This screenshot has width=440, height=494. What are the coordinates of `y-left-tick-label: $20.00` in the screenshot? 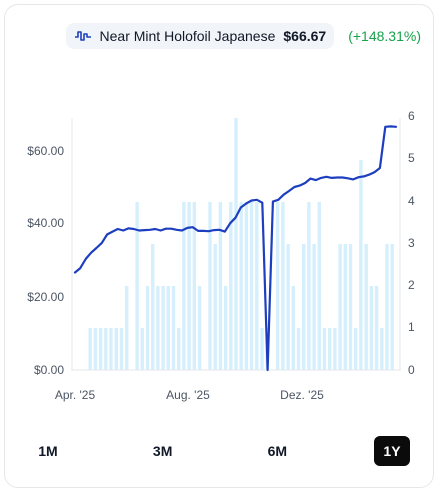 It's located at (45, 297).